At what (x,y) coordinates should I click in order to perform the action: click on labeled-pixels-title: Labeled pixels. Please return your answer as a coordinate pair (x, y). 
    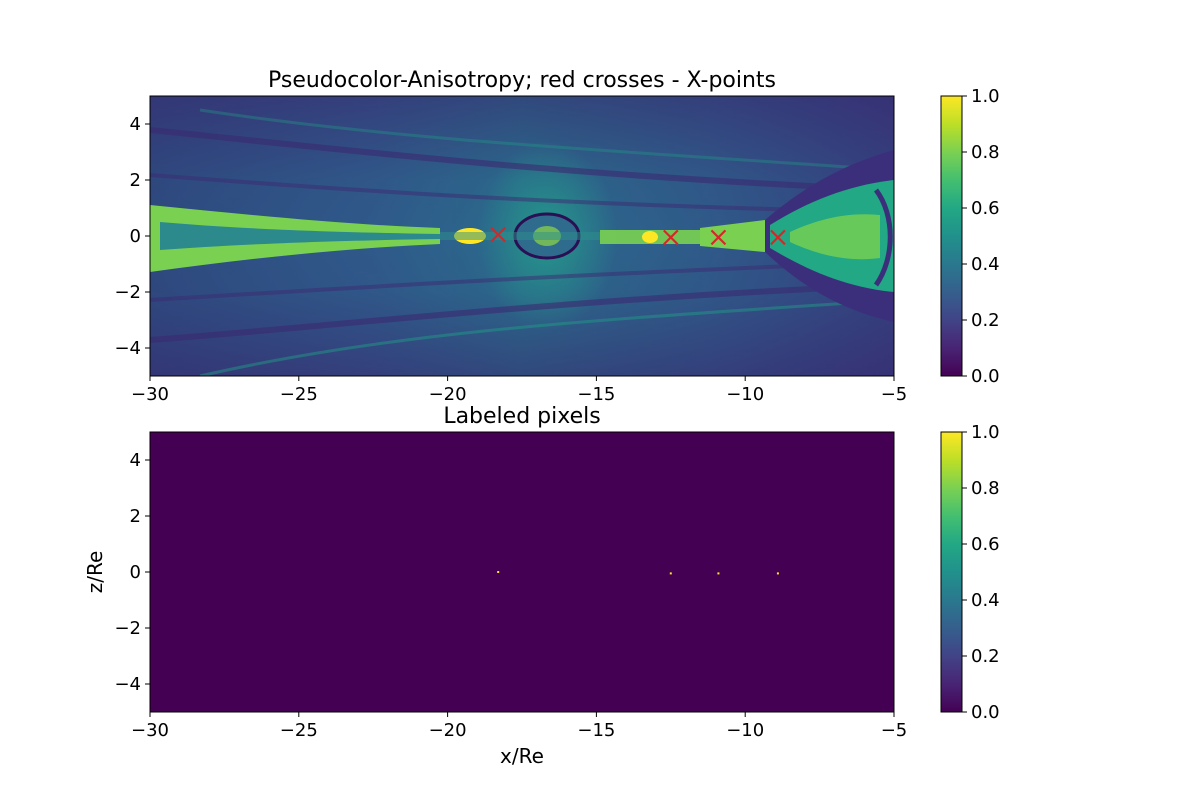
    Looking at the image, I should click on (521, 416).